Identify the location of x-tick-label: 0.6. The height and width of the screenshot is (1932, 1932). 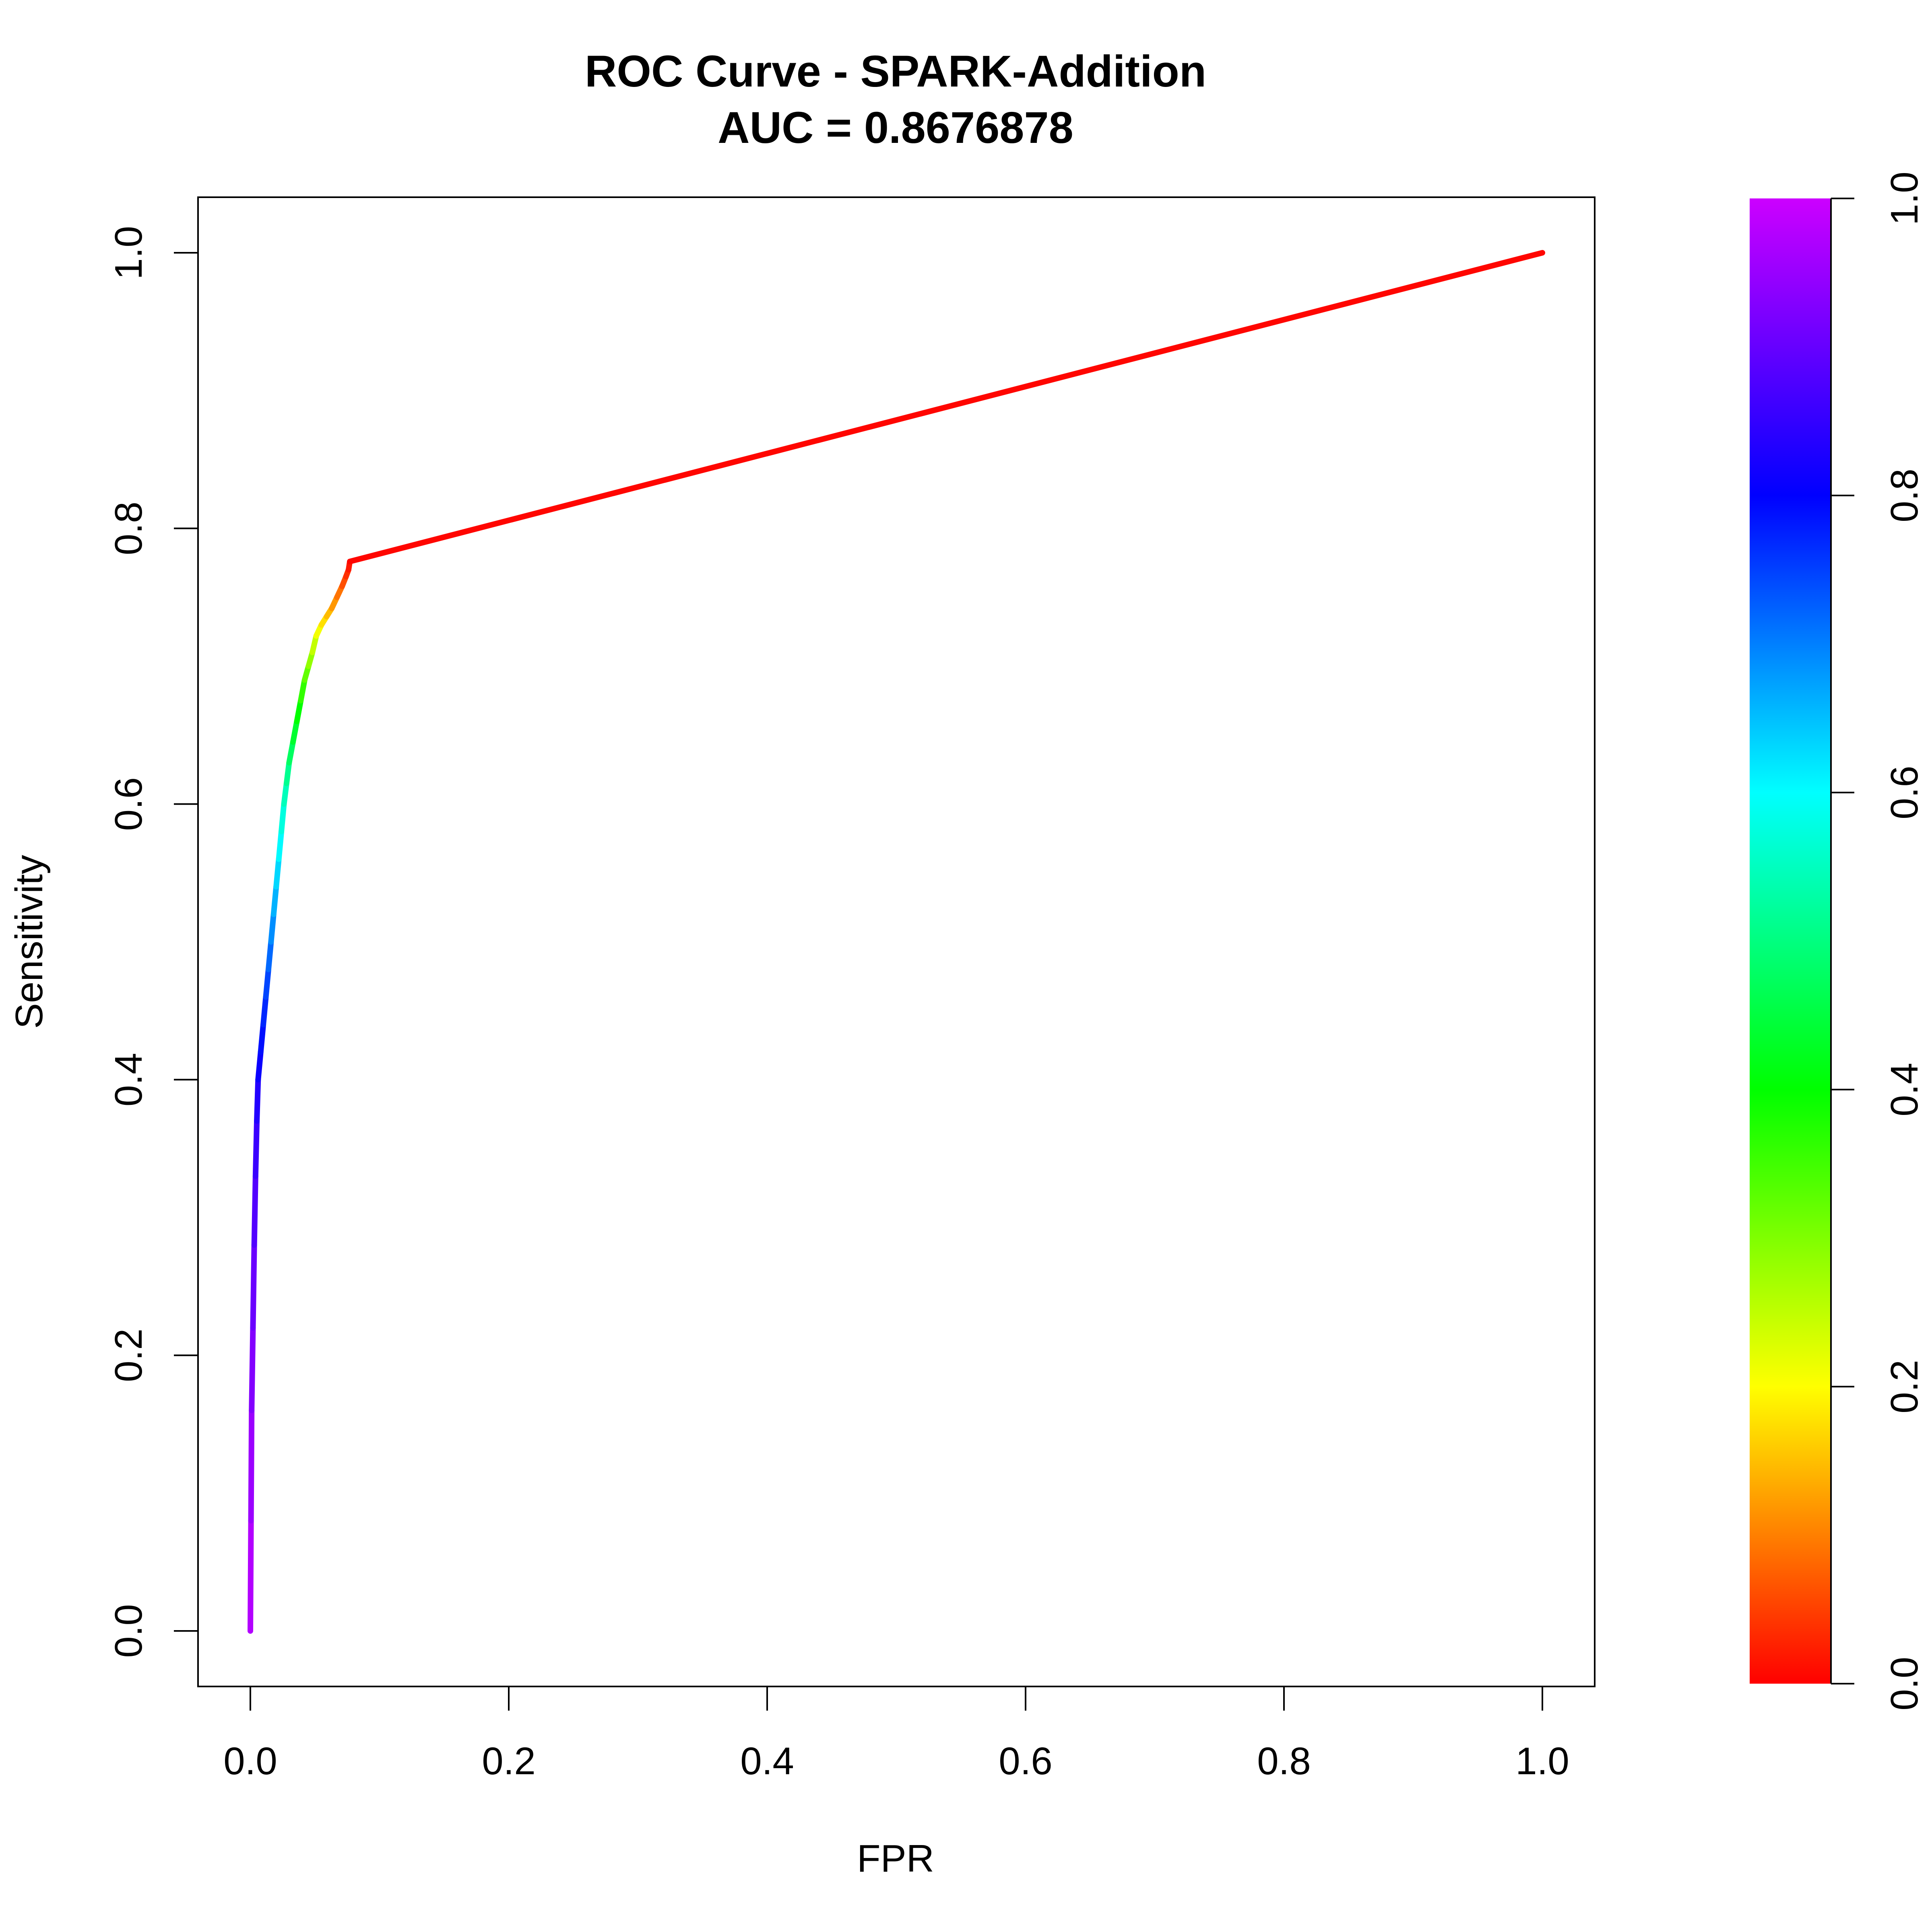
(1025, 1762).